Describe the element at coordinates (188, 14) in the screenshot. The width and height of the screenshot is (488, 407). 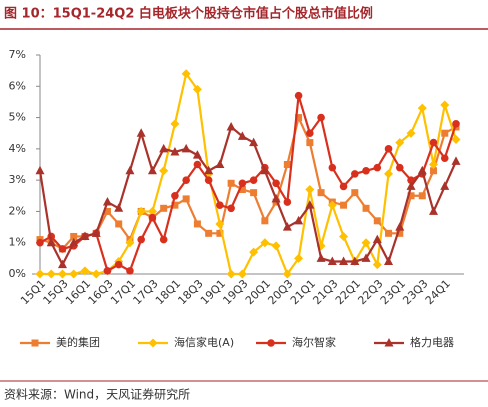
I see `chart-title: 图 10：15Q1-24Q2 白电板块个股持仓市值占个股总市值比例` at that location.